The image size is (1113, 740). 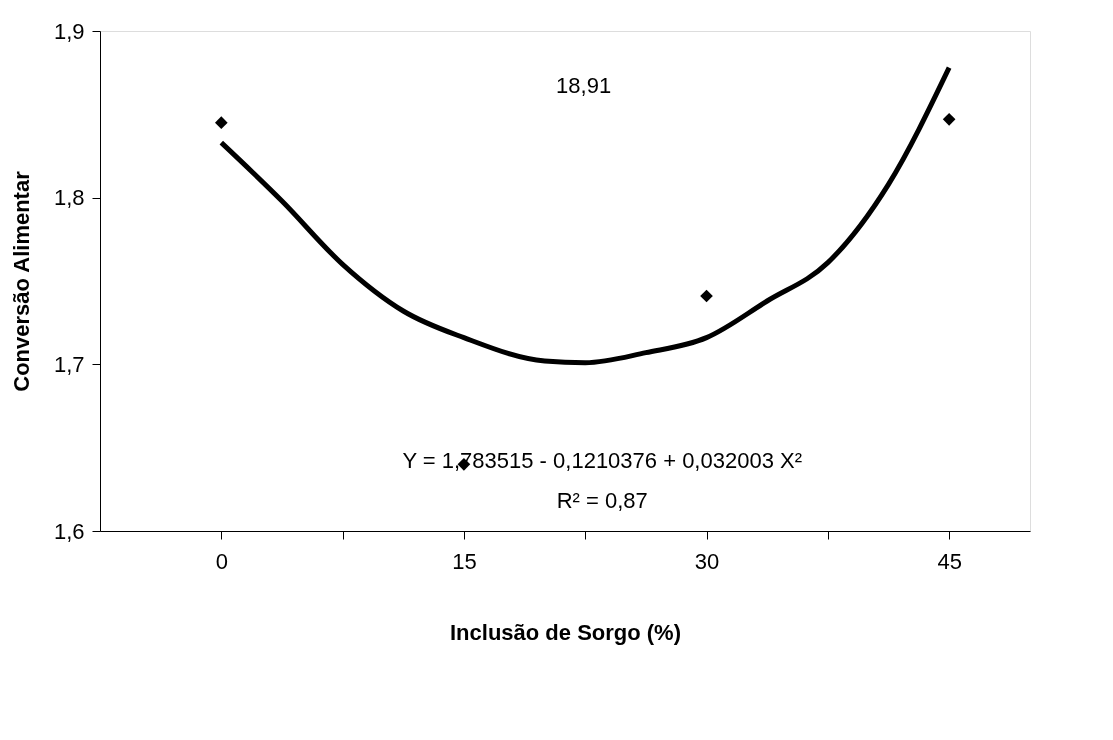 I want to click on y-tick-label: 1,6, so click(x=69, y=531).